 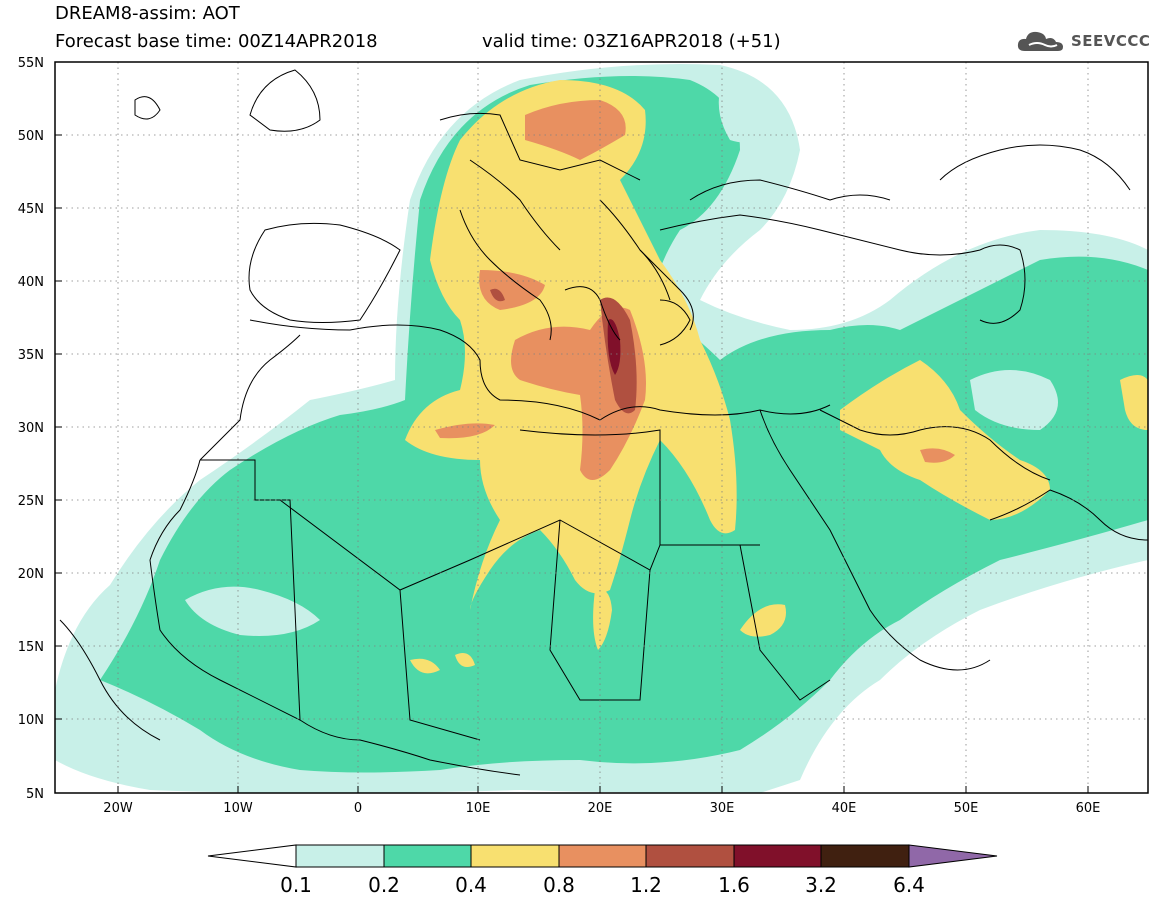 I want to click on lat-label: 40N, so click(x=31, y=282).